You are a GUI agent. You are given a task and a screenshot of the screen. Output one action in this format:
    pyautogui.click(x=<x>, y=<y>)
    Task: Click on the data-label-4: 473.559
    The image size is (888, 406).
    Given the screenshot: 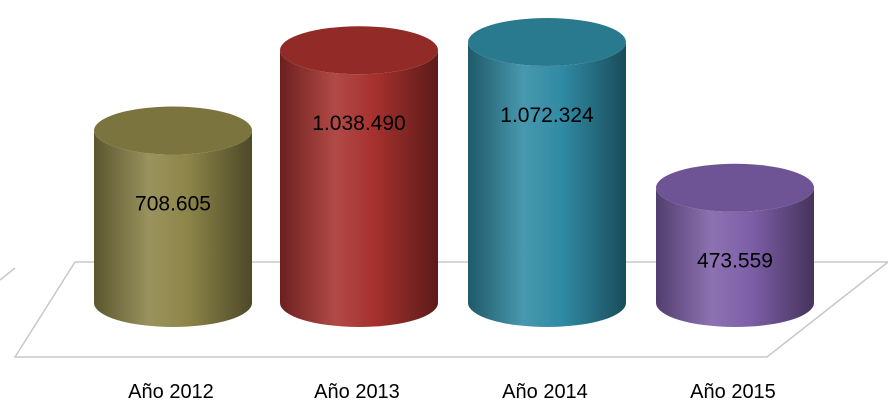 What is the action you would take?
    pyautogui.click(x=735, y=261)
    